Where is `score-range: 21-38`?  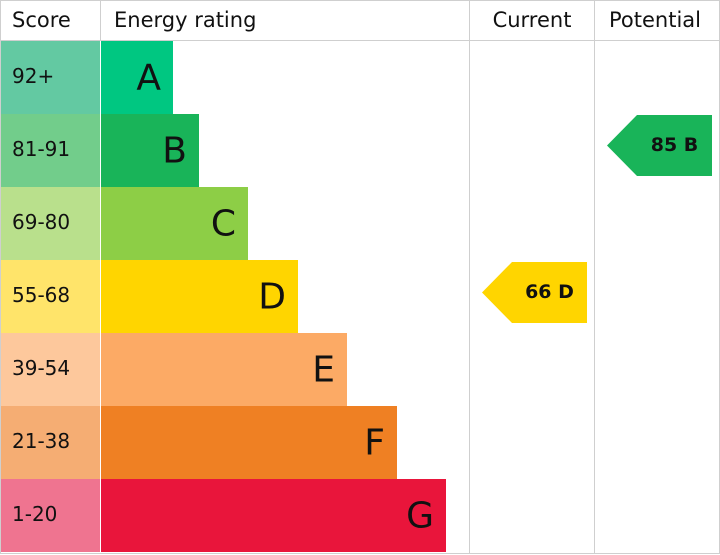 score-range: 21-38 is located at coordinates (41, 441).